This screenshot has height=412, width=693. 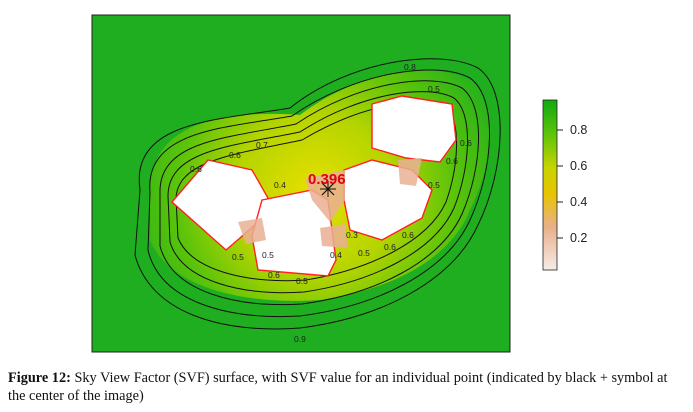 I want to click on svf-point: 0.396, so click(x=327, y=184).